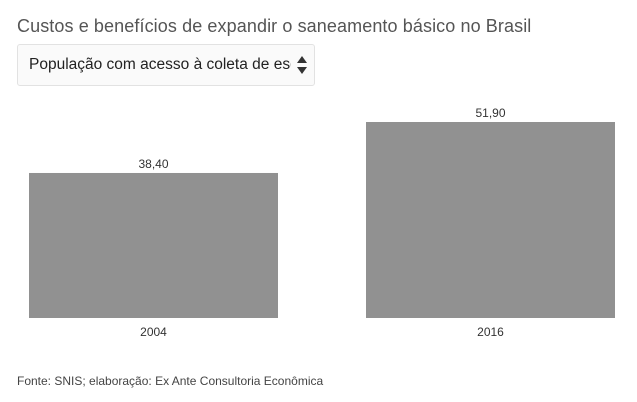 The height and width of the screenshot is (402, 637). Describe the element at coordinates (490, 332) in the screenshot. I see `x-tick-label-2016: 2016` at that location.